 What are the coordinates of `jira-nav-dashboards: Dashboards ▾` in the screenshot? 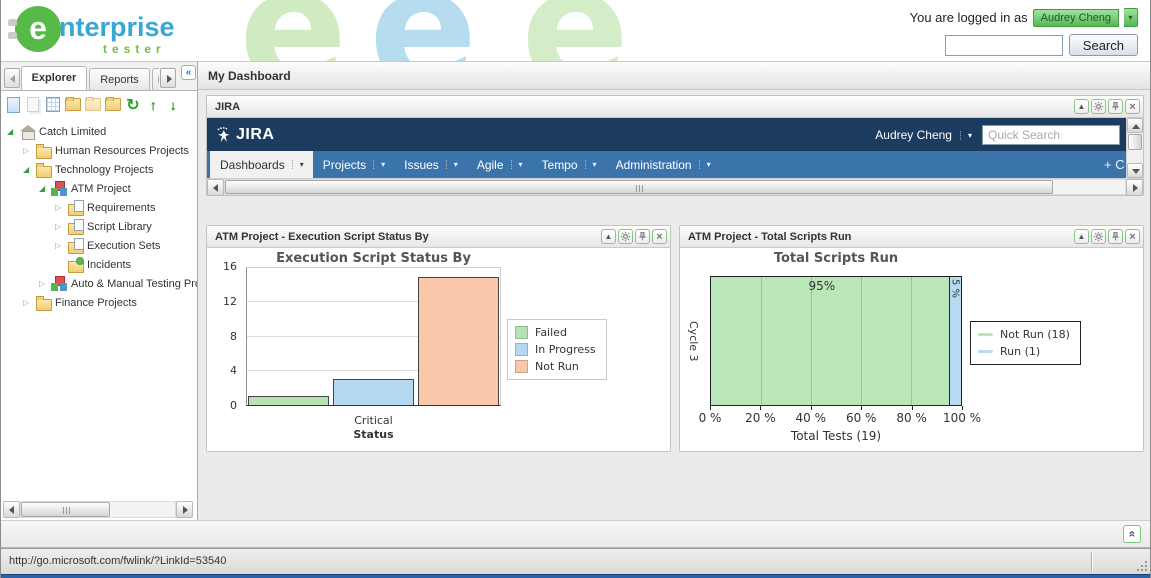 It's located at (261, 164).